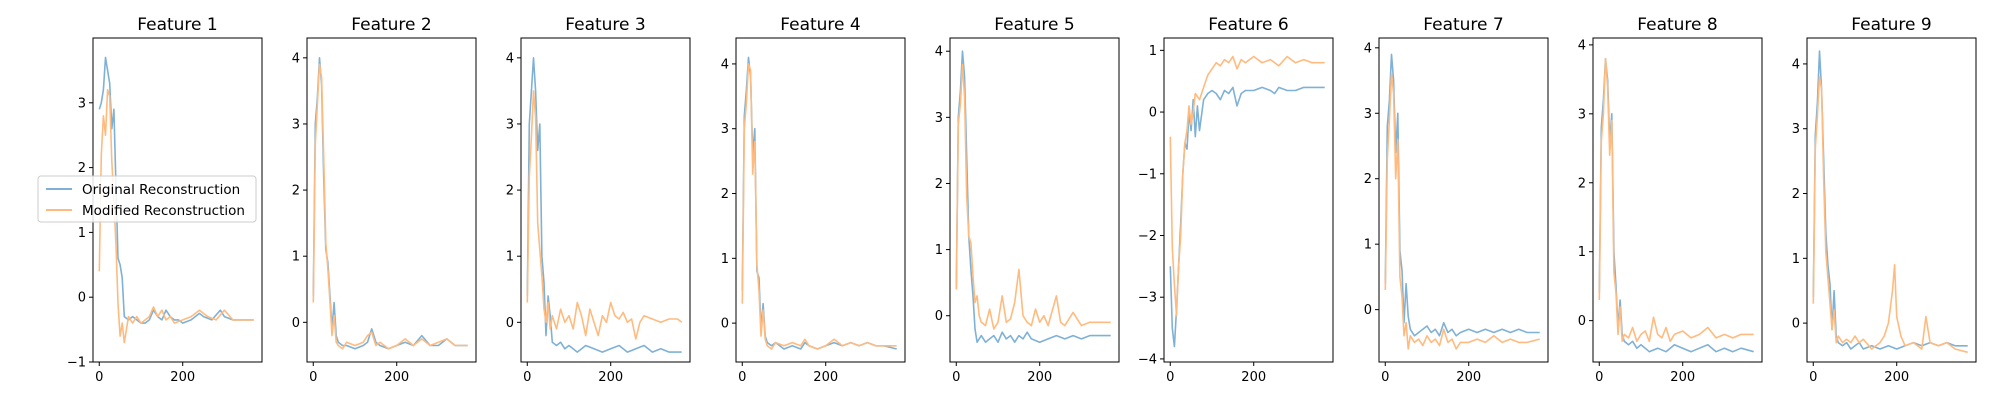  I want to click on legend-entry-label: Modified Reconstruction, so click(163, 211).